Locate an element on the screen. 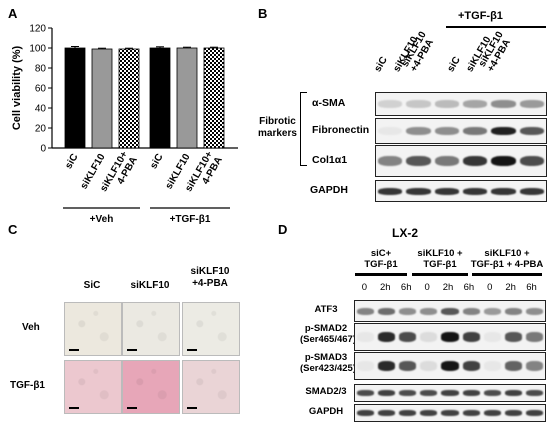 The height and width of the screenshot is (431, 550). marker-bracket is located at coordinates (303, 129).